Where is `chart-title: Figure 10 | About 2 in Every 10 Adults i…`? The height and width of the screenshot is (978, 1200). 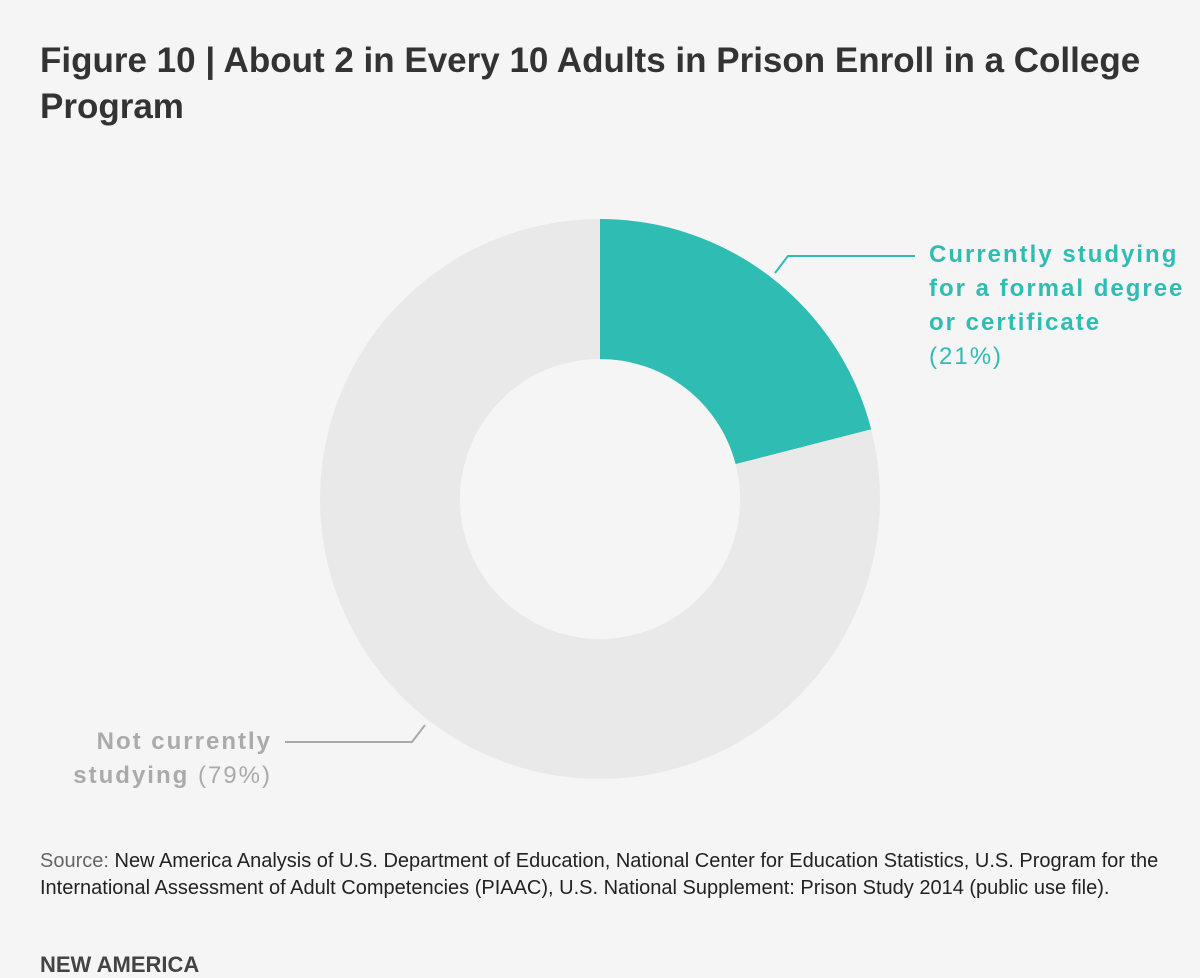
chart-title: Figure 10 | About 2 in Every 10 Adults i… is located at coordinates (590, 83).